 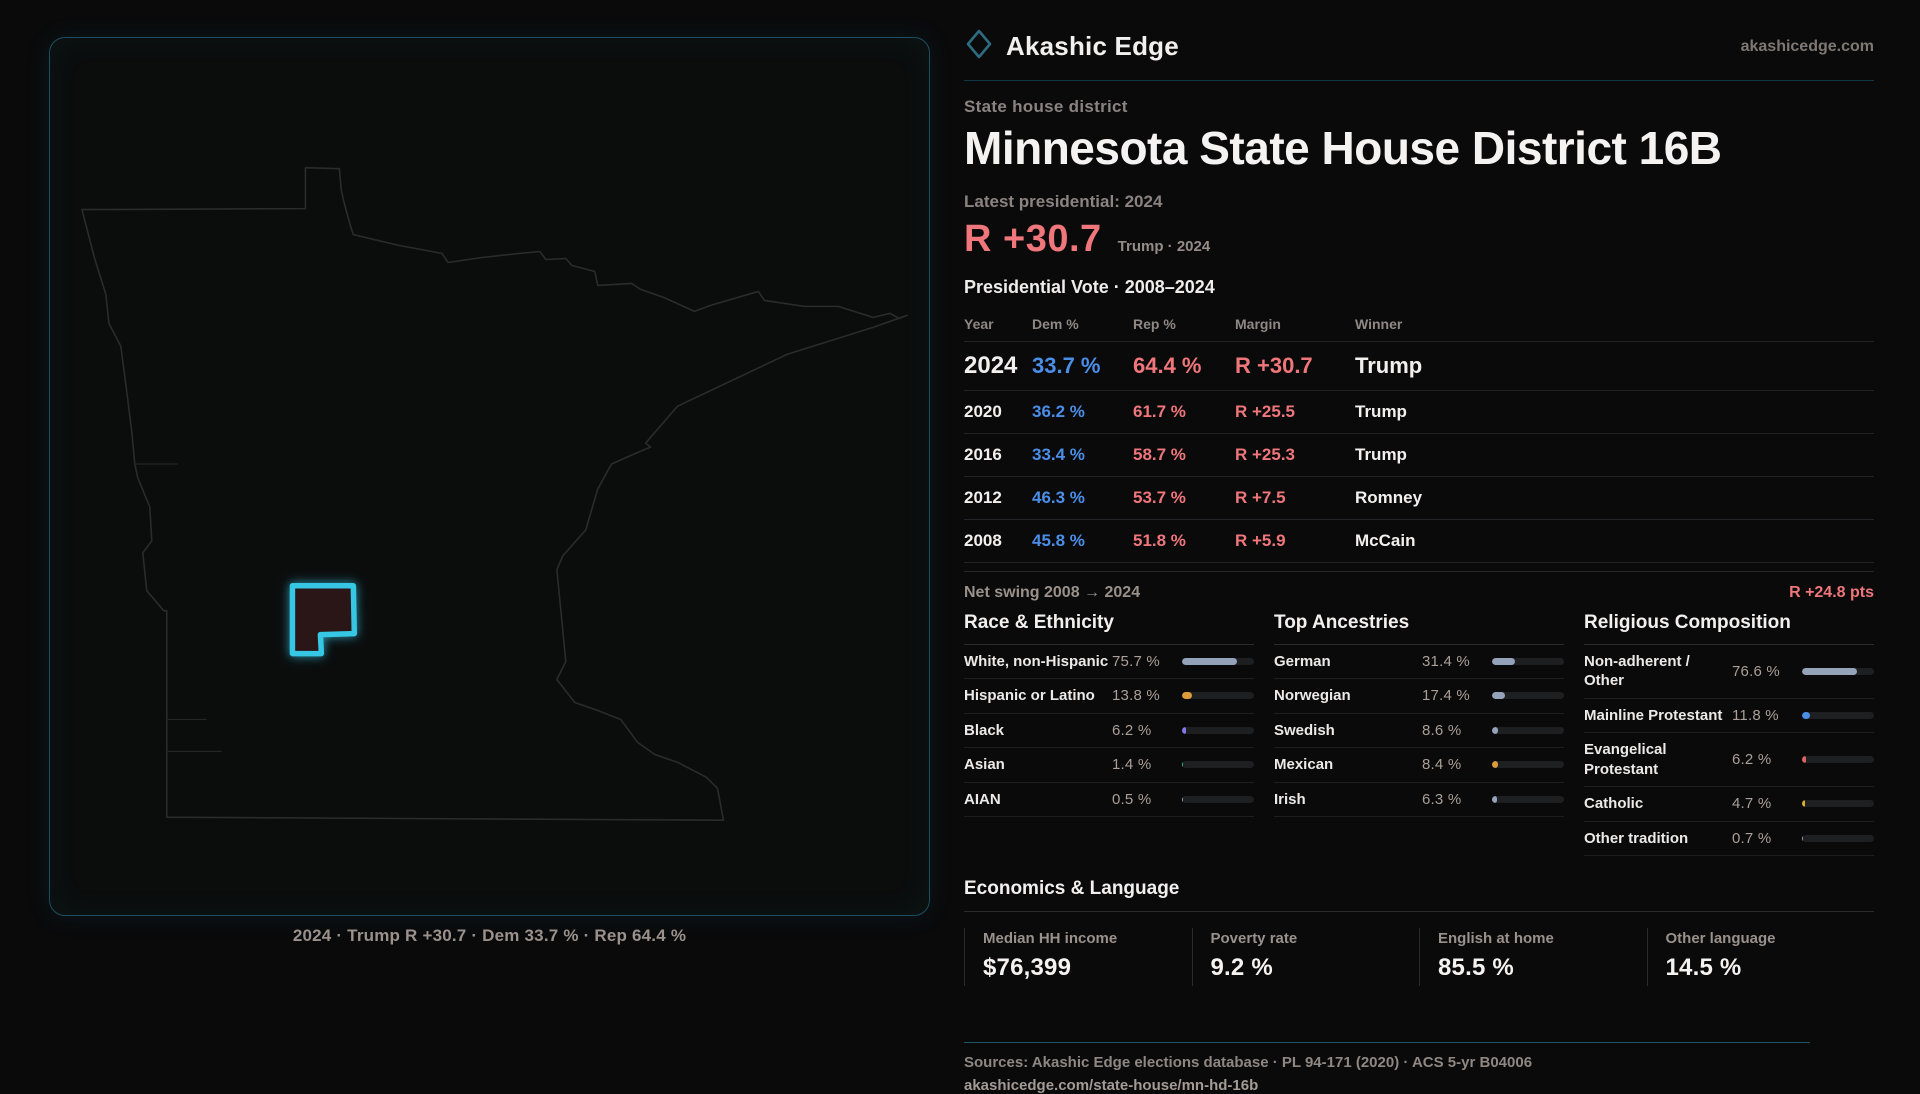 What do you see at coordinates (1082, 366) in the screenshot?
I see `cell-dem: 33.7 %` at bounding box center [1082, 366].